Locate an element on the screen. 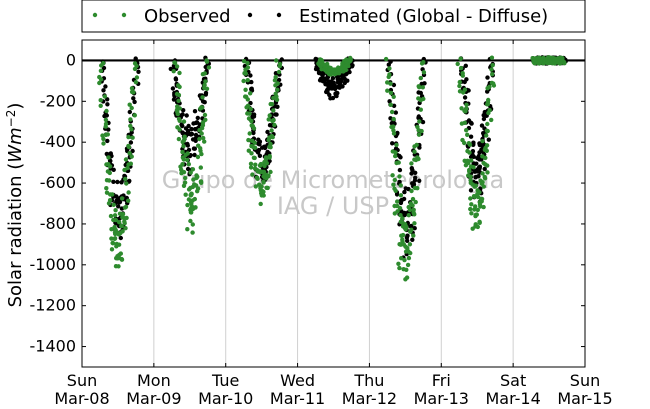 The height and width of the screenshot is (409, 650). x-tick-label-day: Wed is located at coordinates (297, 380).